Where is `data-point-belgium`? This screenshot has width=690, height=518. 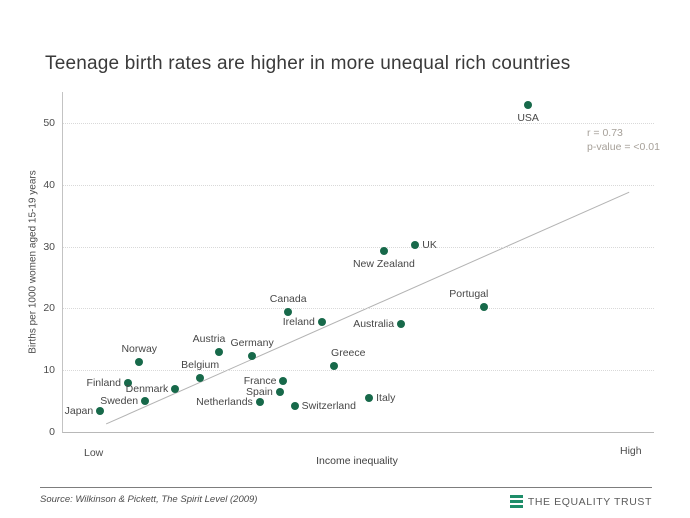 data-point-belgium is located at coordinates (200, 378).